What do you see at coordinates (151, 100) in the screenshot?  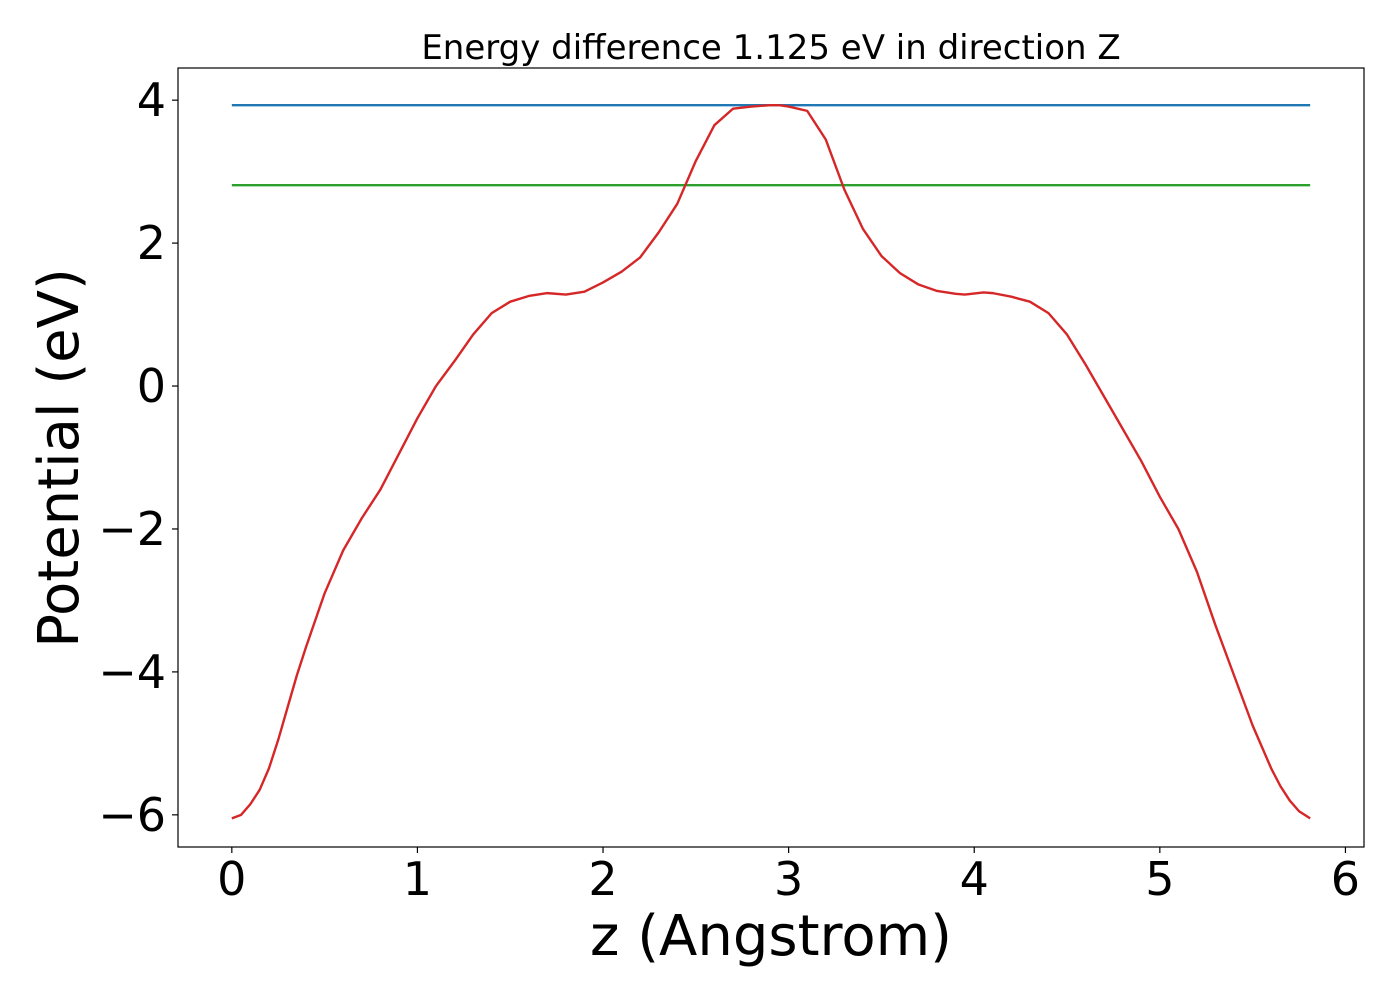 I see `y-tick-label: 4` at bounding box center [151, 100].